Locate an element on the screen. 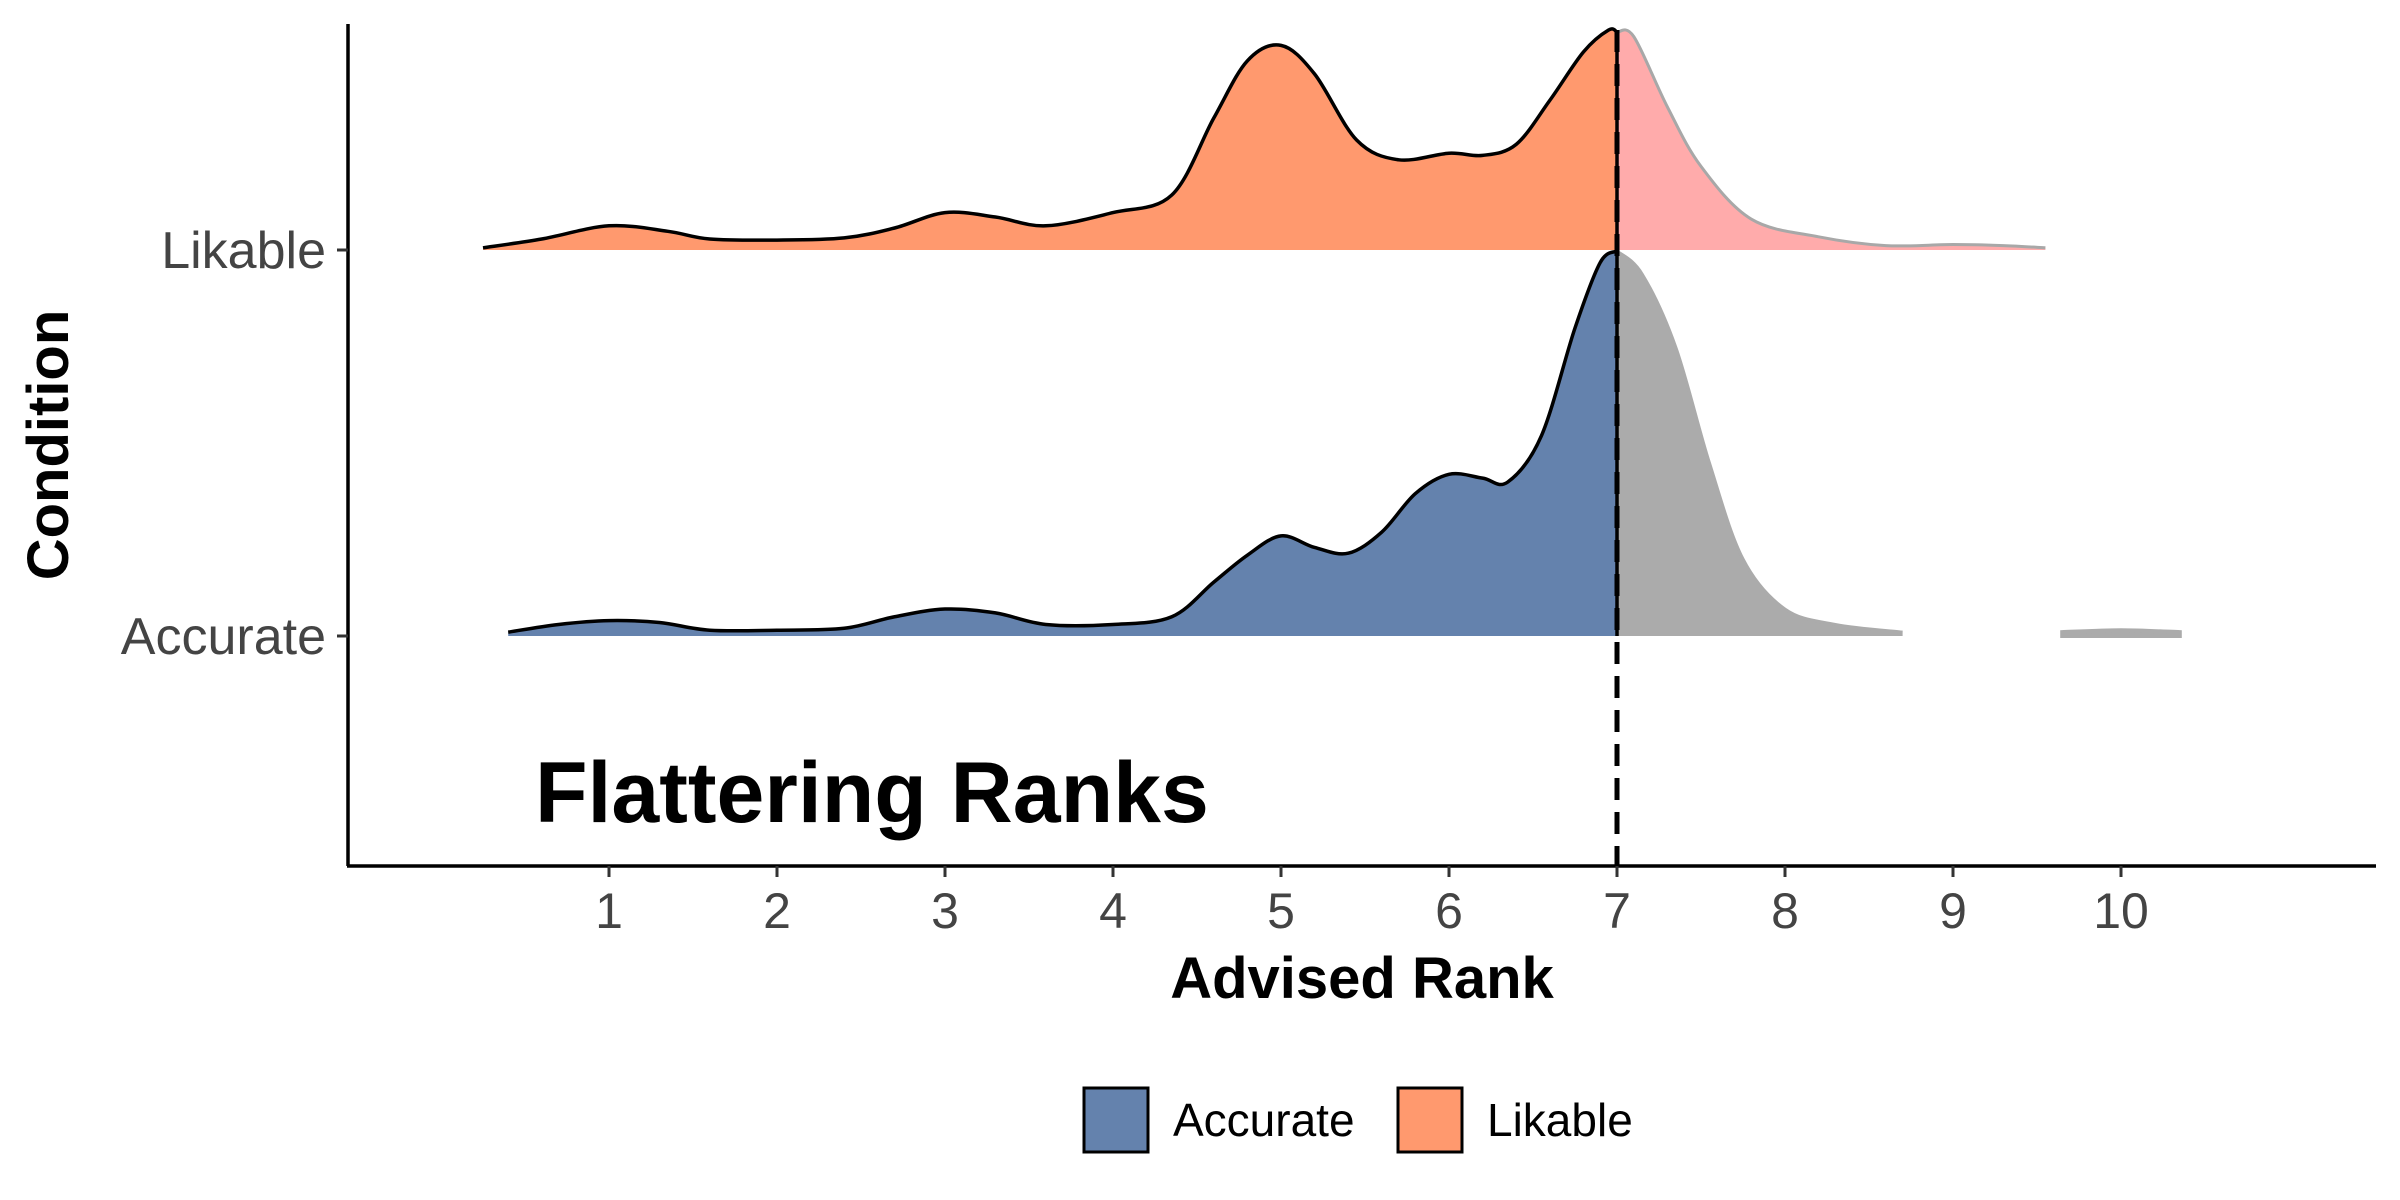 This screenshot has width=2400, height=1200. legend: Accurate Likable is located at coordinates (1357, 1120).